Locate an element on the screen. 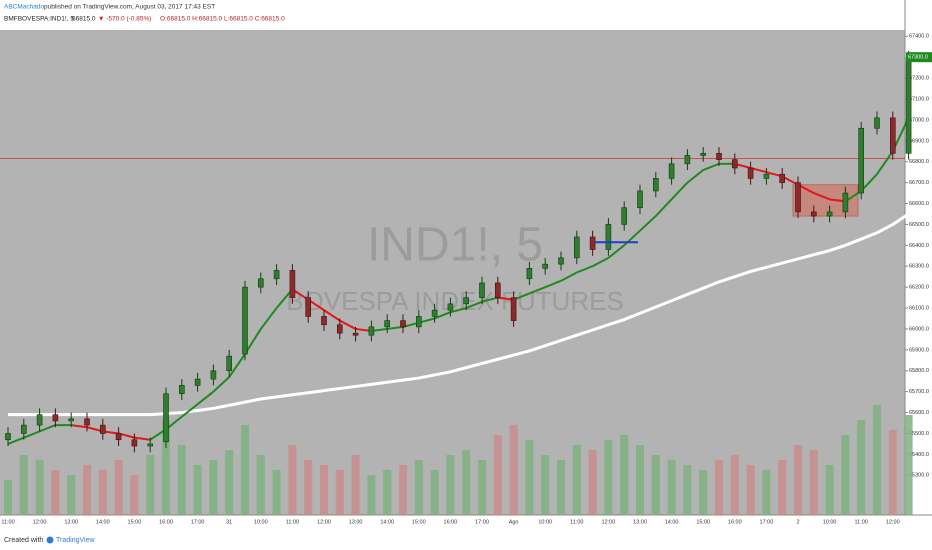 The image size is (932, 550). x-tick-label: 12:00 is located at coordinates (609, 522).